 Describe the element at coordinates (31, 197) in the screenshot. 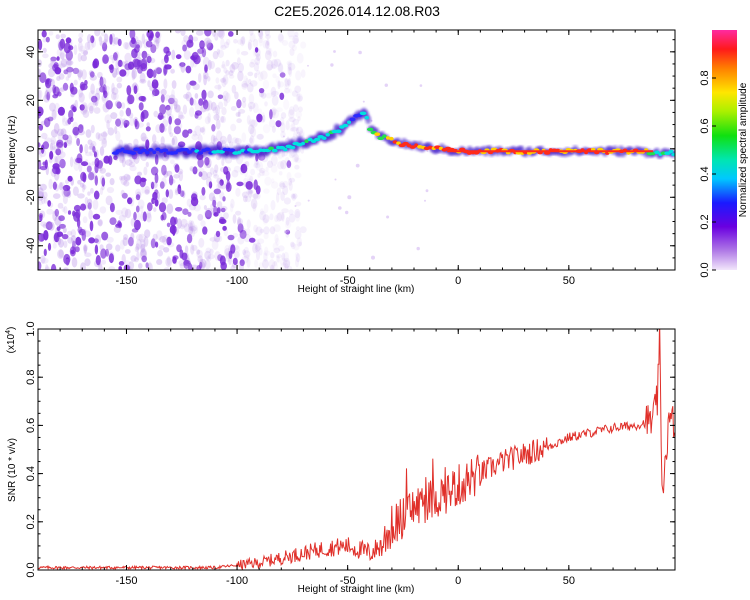

I see `y-tick-label: -20` at that location.